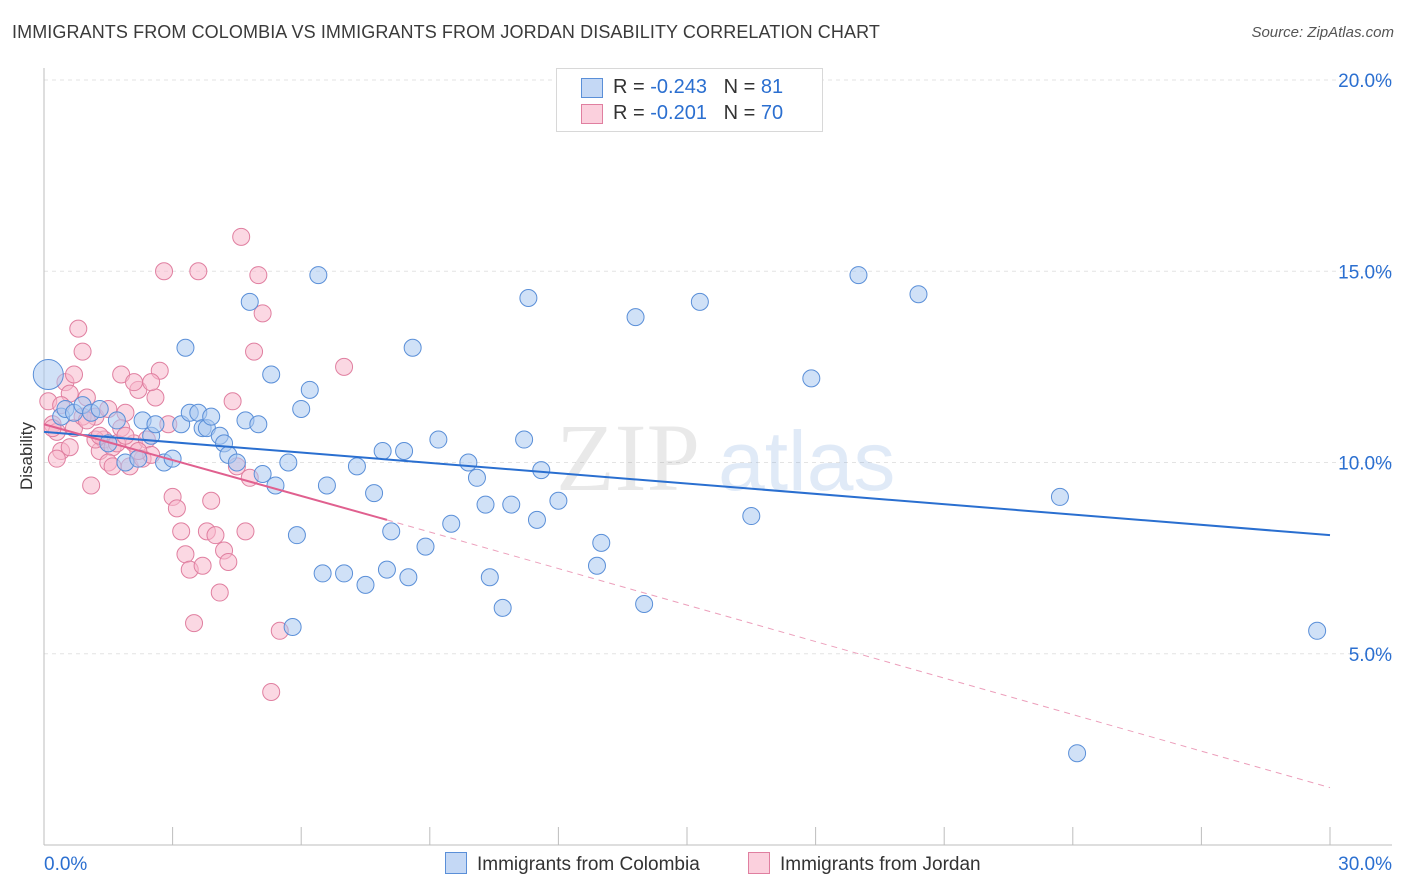 The height and width of the screenshot is (892, 1406). What do you see at coordinates (628, 457) in the screenshot?
I see `watermark-zip: ZIP` at bounding box center [628, 457].